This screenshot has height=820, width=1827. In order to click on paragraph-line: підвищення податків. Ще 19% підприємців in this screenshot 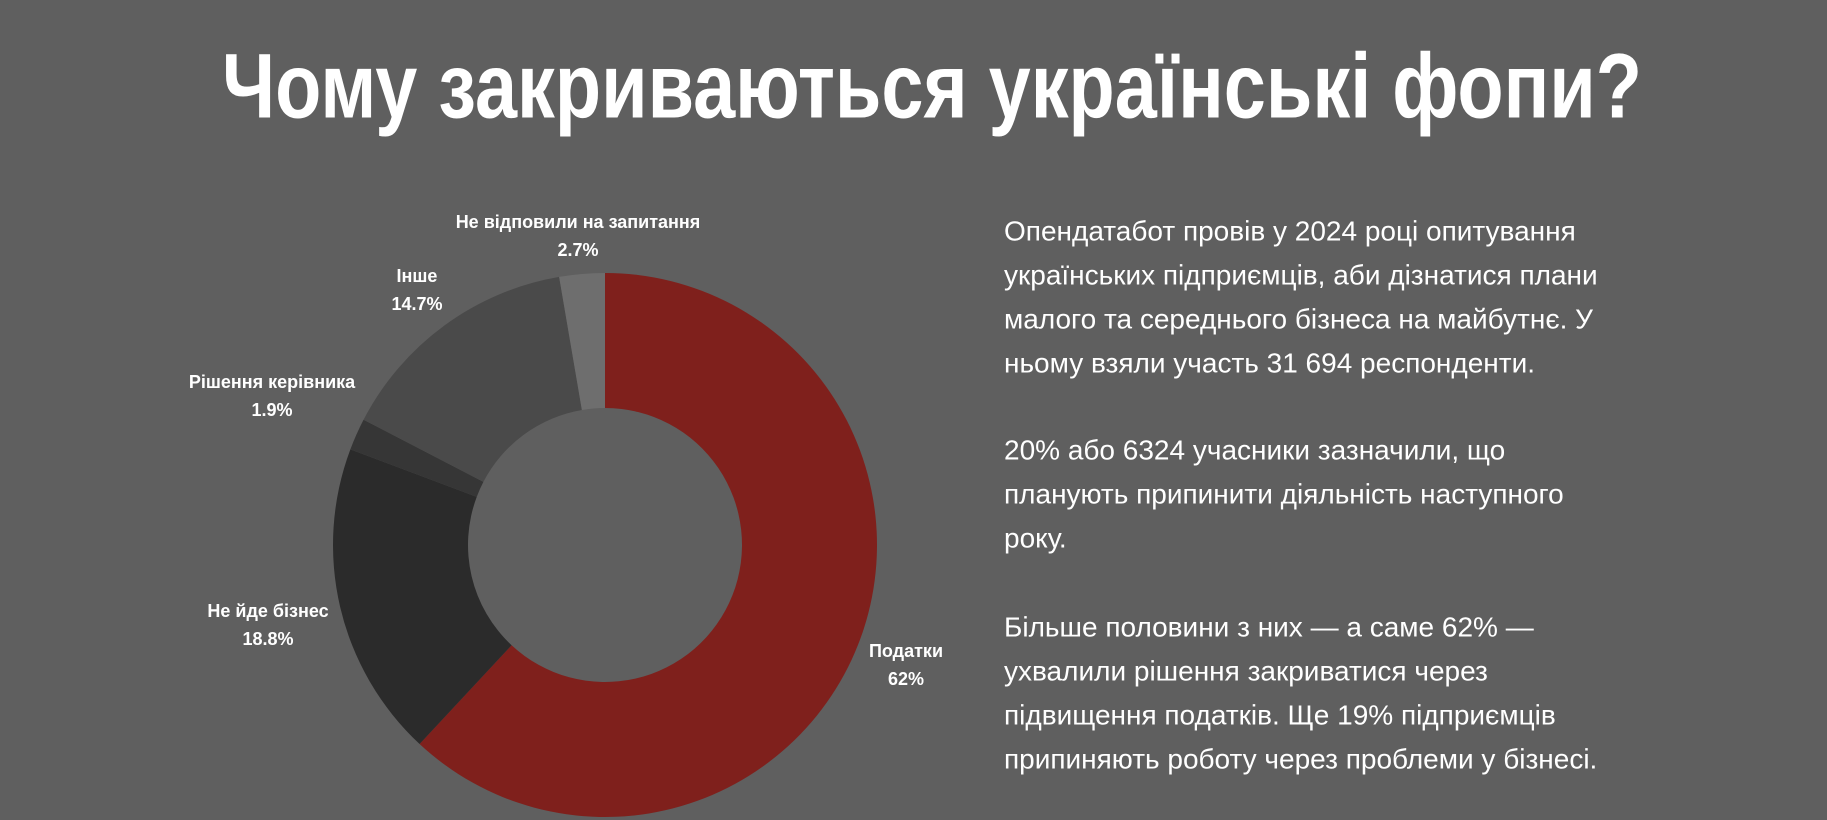, I will do `click(1280, 714)`.